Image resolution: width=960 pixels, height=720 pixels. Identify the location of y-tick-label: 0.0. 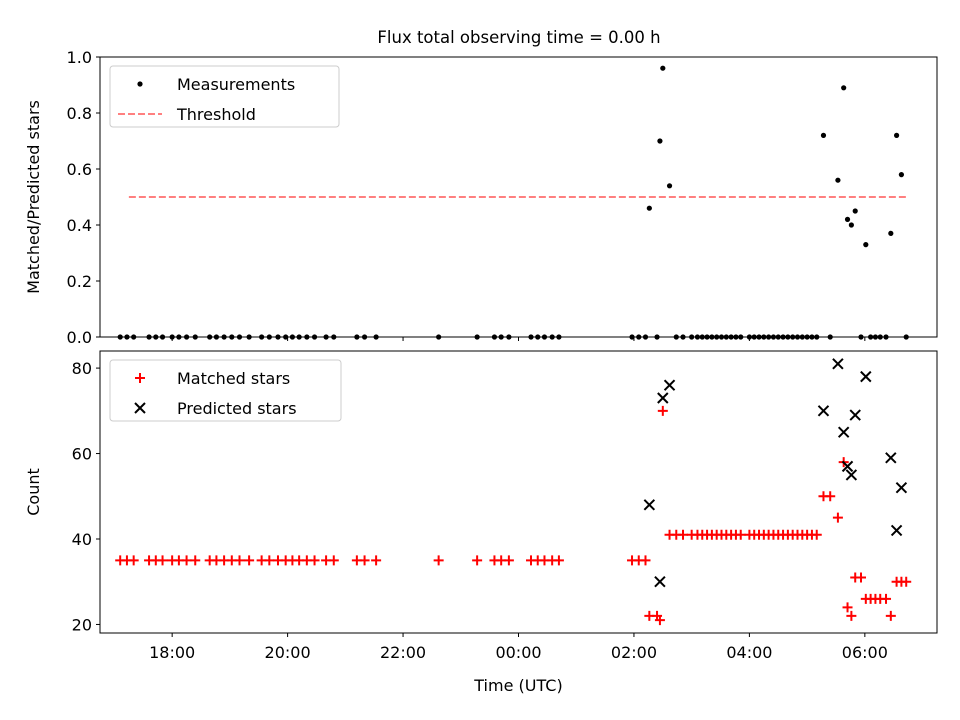
(79, 337).